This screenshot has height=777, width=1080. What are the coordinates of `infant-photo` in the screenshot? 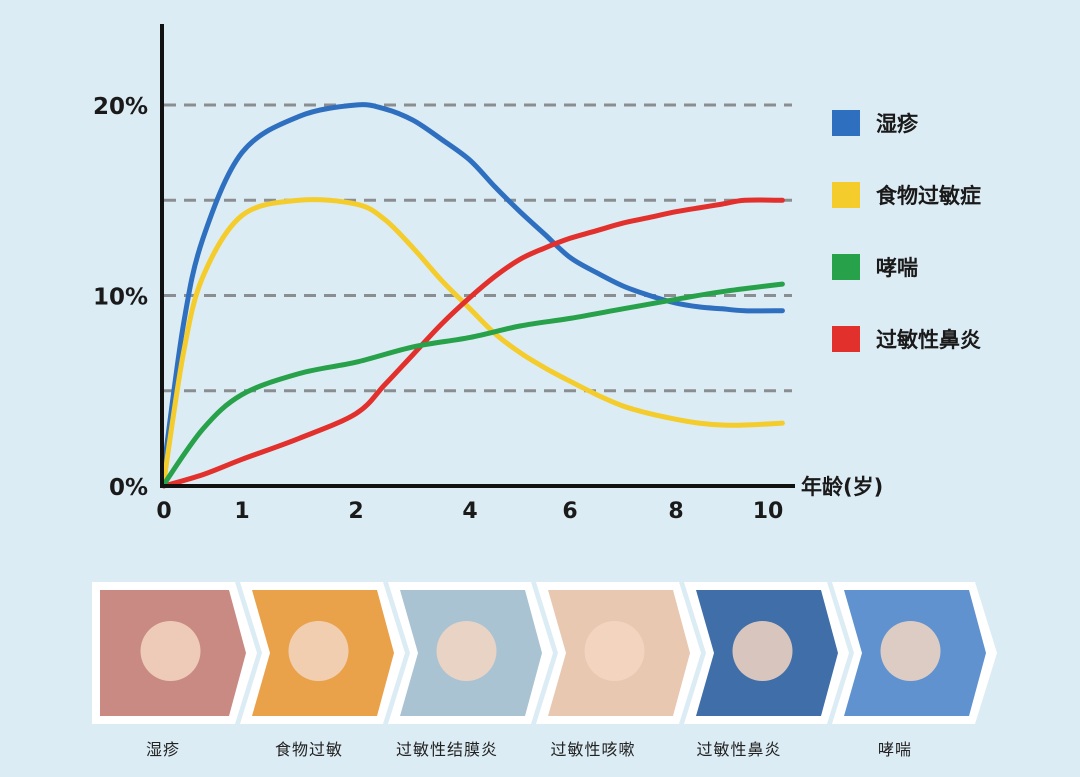 It's located at (174, 653).